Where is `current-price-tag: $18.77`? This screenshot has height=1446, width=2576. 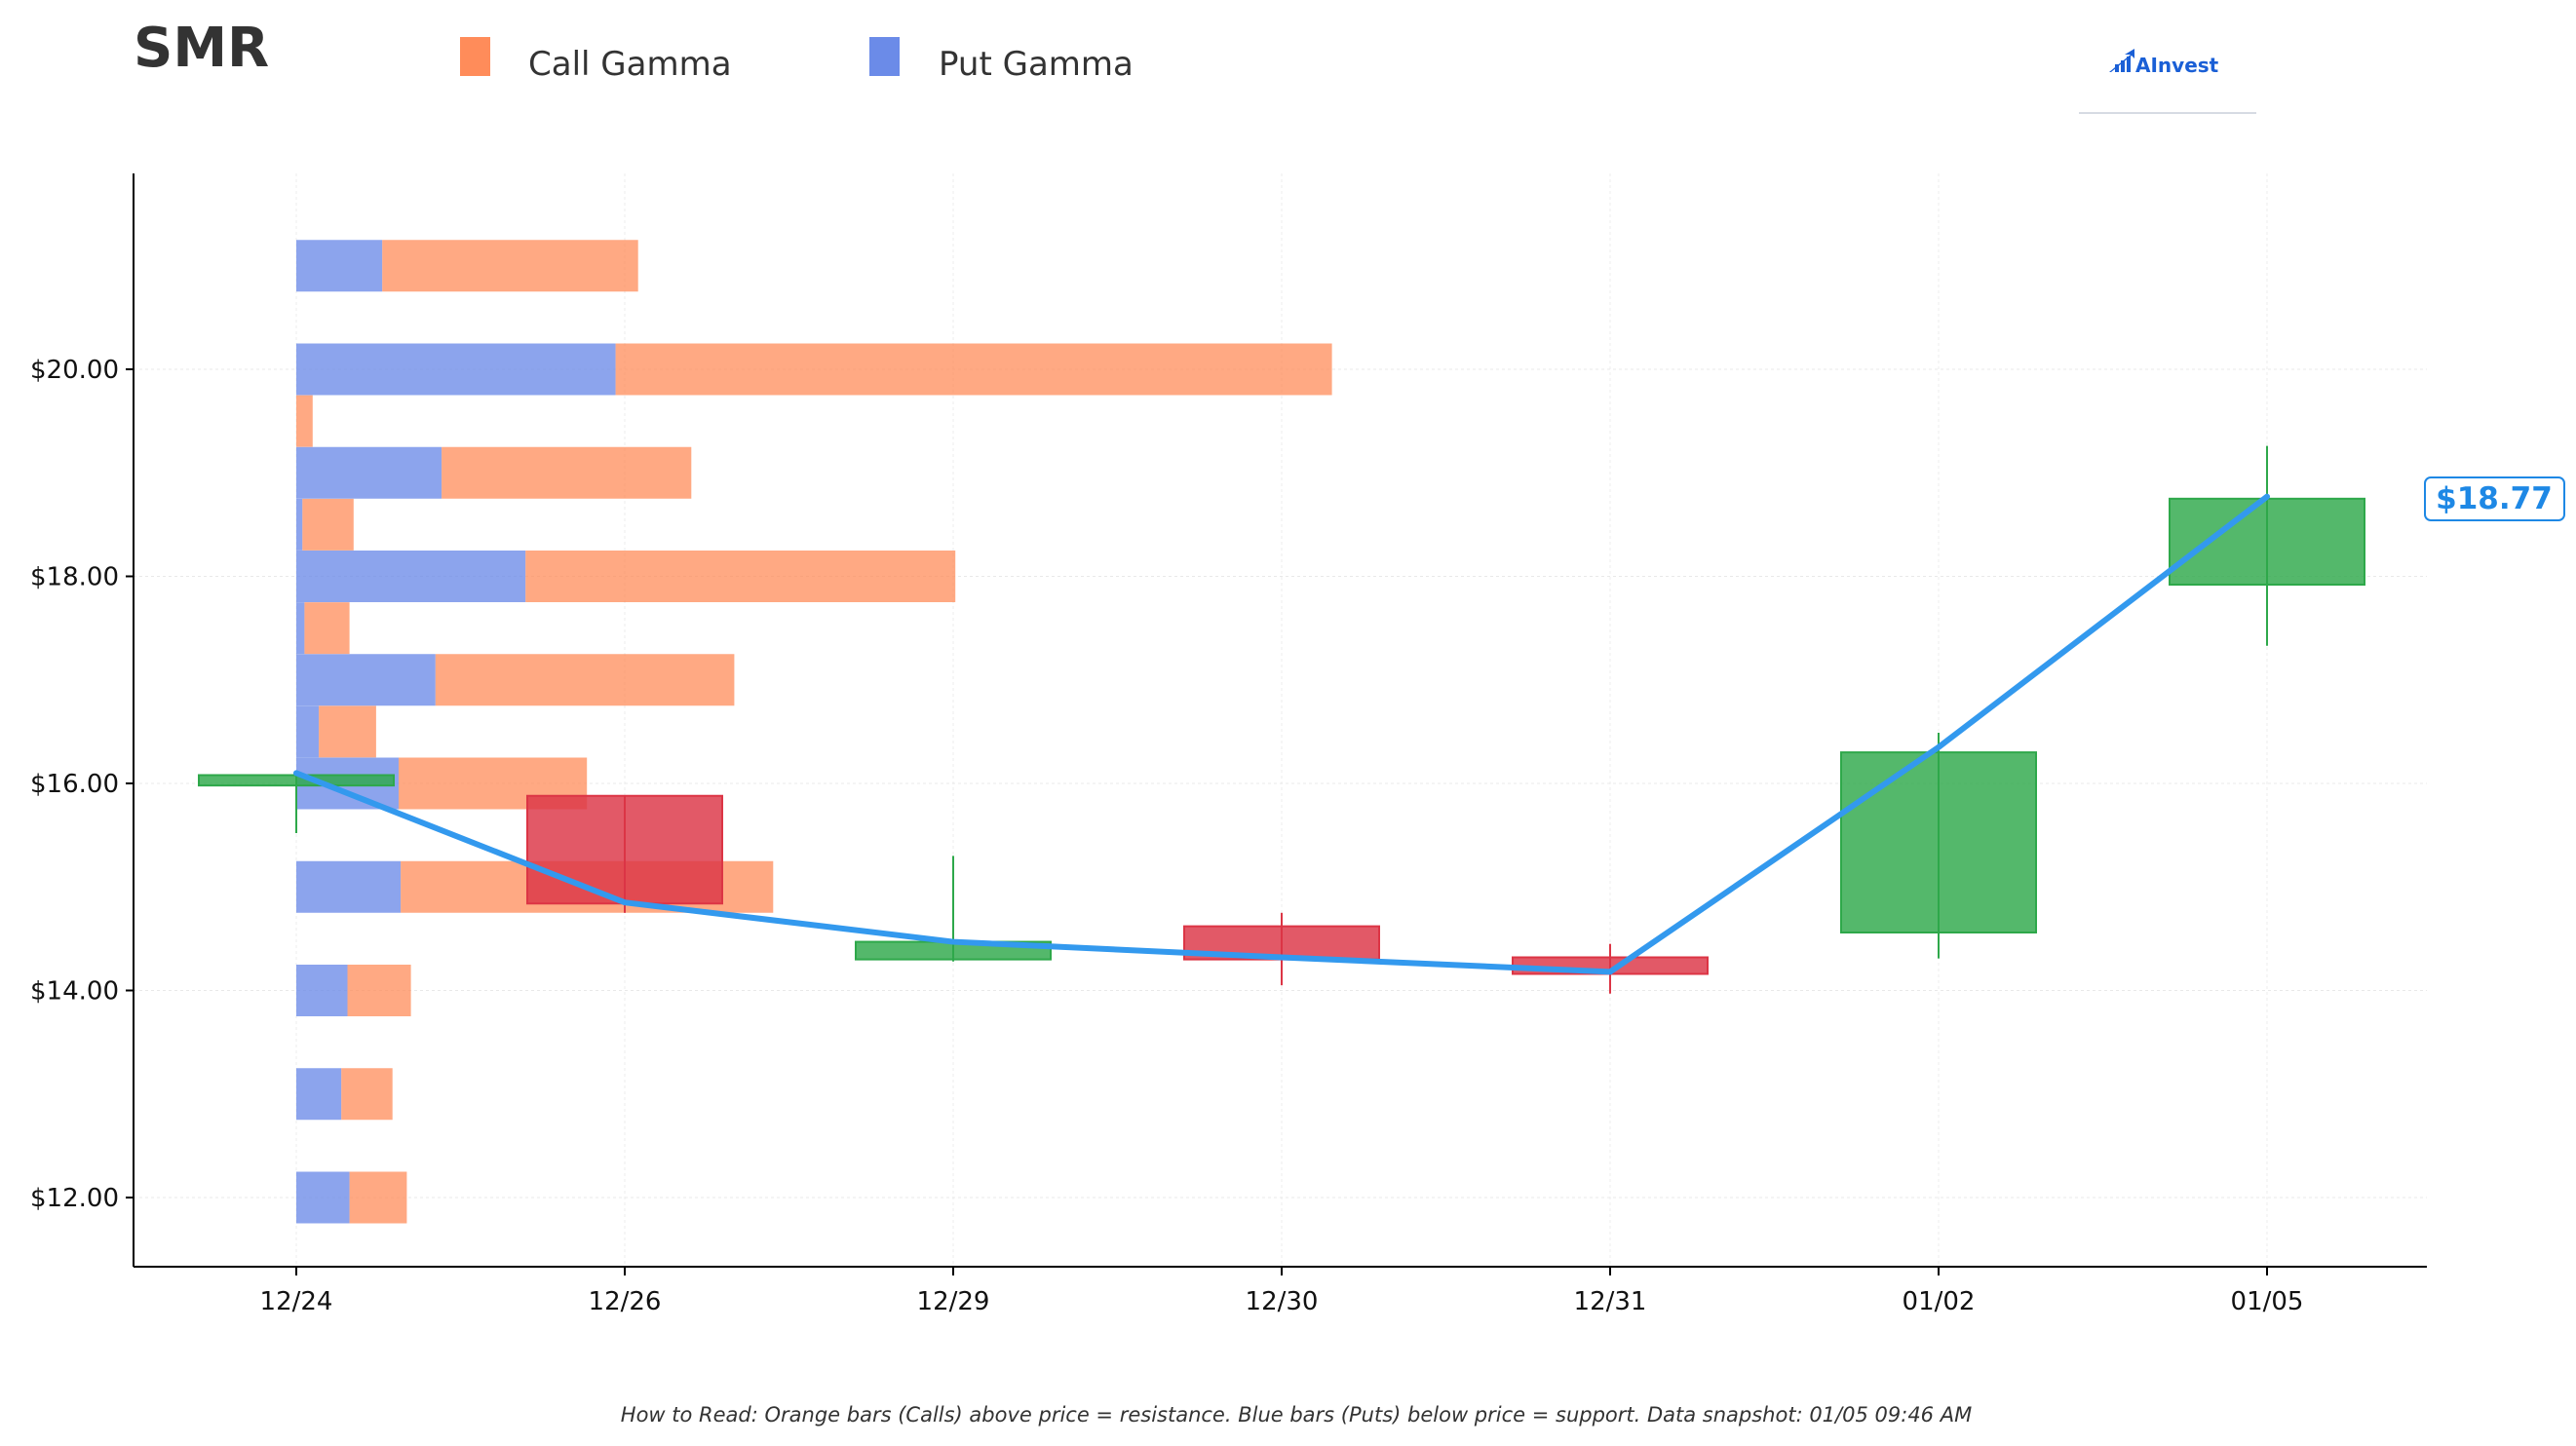
current-price-tag: $18.77 is located at coordinates (2494, 498).